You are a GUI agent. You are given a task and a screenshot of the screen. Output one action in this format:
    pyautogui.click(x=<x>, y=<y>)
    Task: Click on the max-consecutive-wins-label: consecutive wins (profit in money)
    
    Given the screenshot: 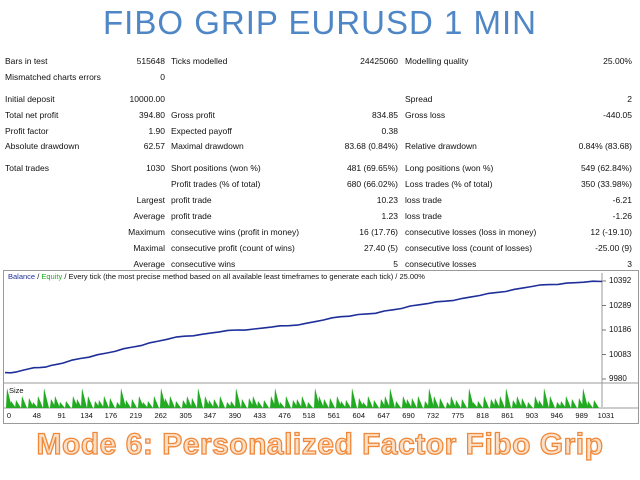 What is the action you would take?
    pyautogui.click(x=235, y=232)
    